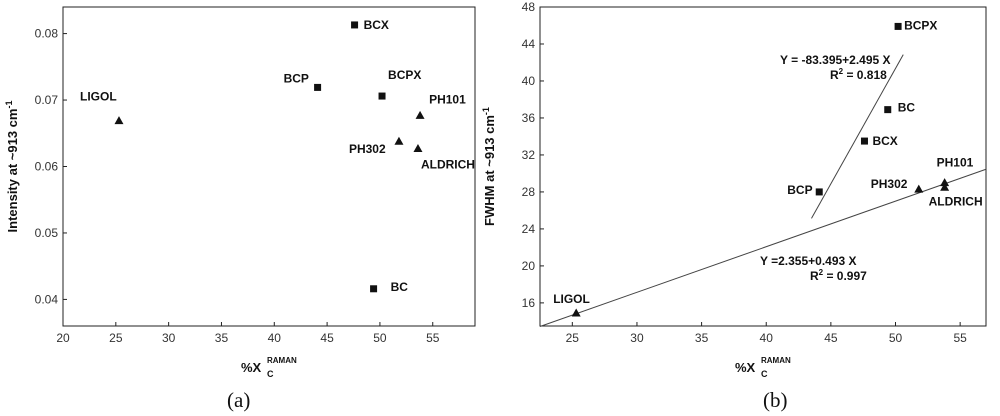 This screenshot has height=416, width=1000. I want to click on y-tick-label: 0.08, so click(47, 34).